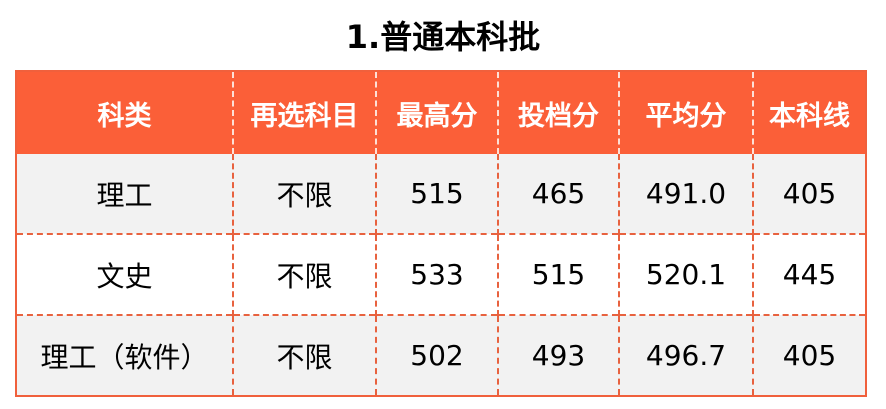 Image resolution: width=886 pixels, height=409 pixels. I want to click on column-header: 再选科目, so click(304, 112).